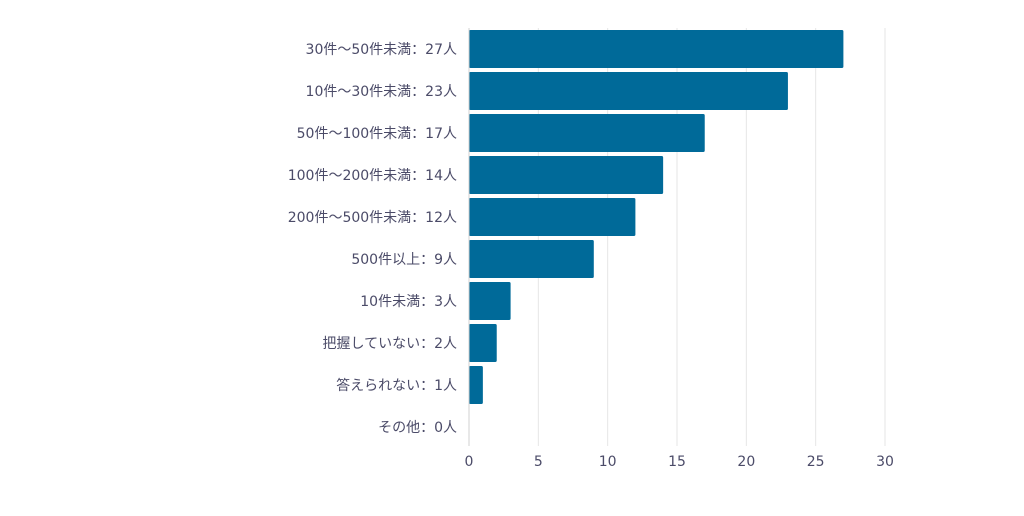 The height and width of the screenshot is (516, 1024). Describe the element at coordinates (377, 134) in the screenshot. I see `category-label: 50件～100件未満：17人` at that location.